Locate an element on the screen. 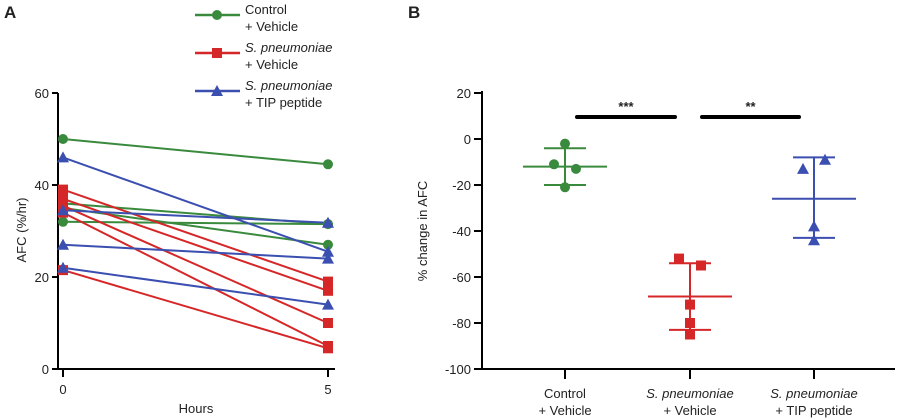  x-tick-label: + TIP peptide is located at coordinates (813, 410).